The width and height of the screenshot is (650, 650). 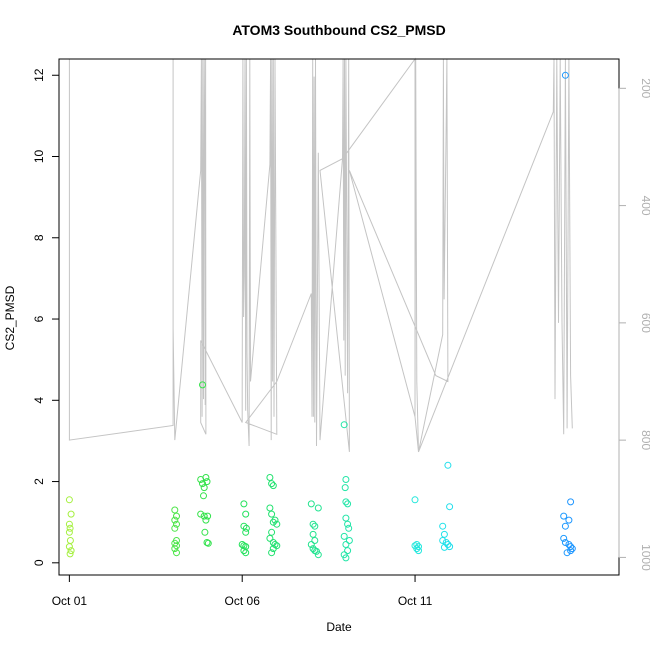 I want to click on y-axis-title: CS2_PMSD, so click(x=10, y=317).